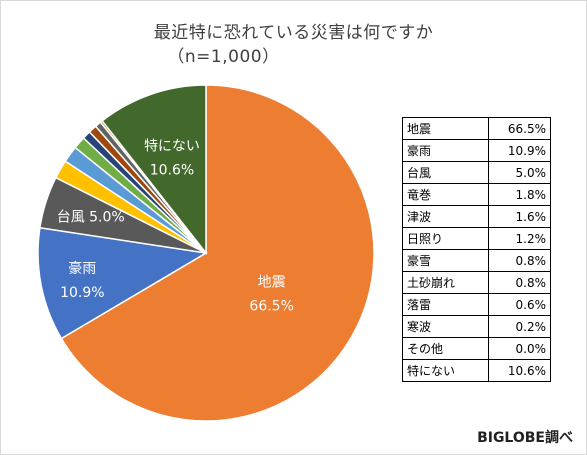  What do you see at coordinates (172, 171) in the screenshot?
I see `slice-value-特にない: 10.6%` at bounding box center [172, 171].